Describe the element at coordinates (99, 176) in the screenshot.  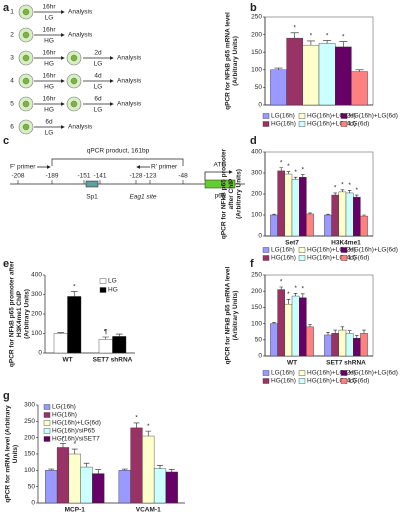
I see `position: -141` at that location.